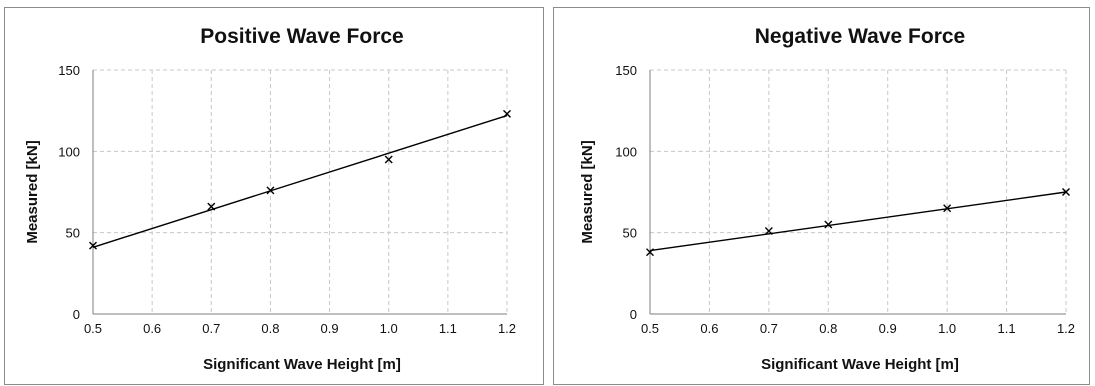 This screenshot has height=386, width=1095. I want to click on chart-title: Negative Wave Force, so click(860, 36).